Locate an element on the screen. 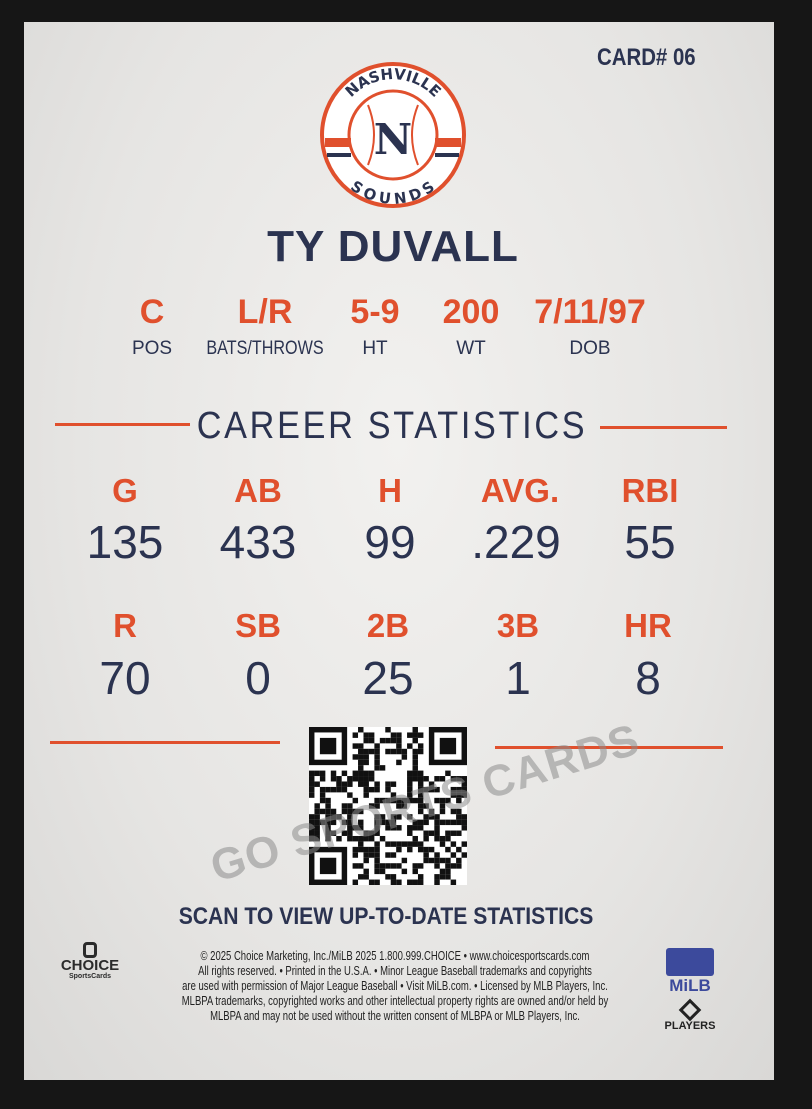 Image resolution: width=812 pixels, height=1109 pixels. stat-label: G is located at coordinates (125, 490).